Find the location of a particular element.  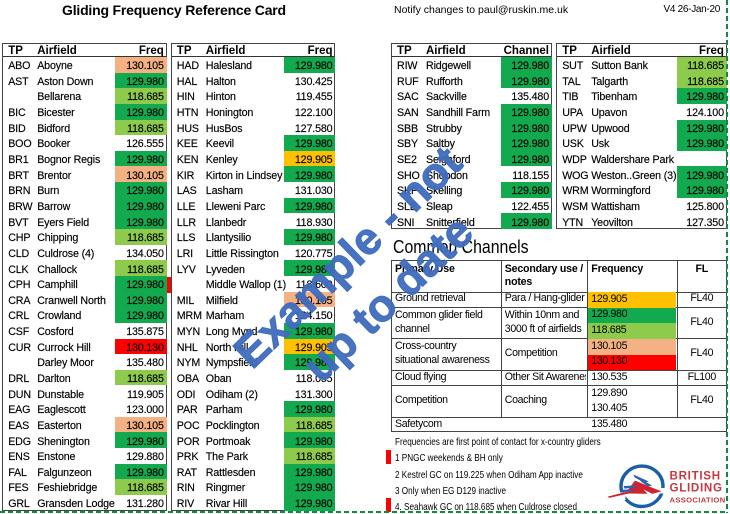

svg-text: GLIDING is located at coordinates (696, 488).